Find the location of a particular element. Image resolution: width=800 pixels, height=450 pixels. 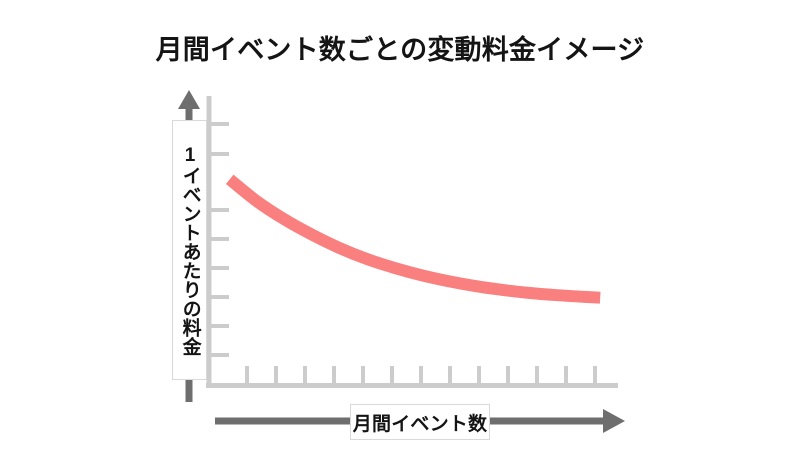

x-axis-label-text: 月間イベント数 is located at coordinates (420, 424).